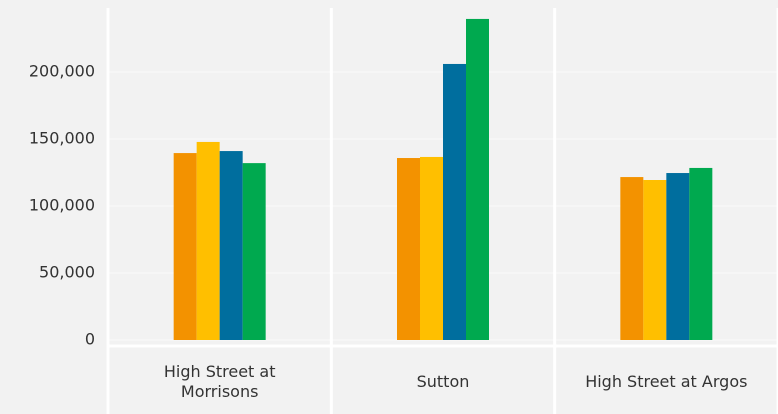 The image size is (778, 414). Describe the element at coordinates (443, 381) in the screenshot. I see `x-tick-label: Sutton` at that location.